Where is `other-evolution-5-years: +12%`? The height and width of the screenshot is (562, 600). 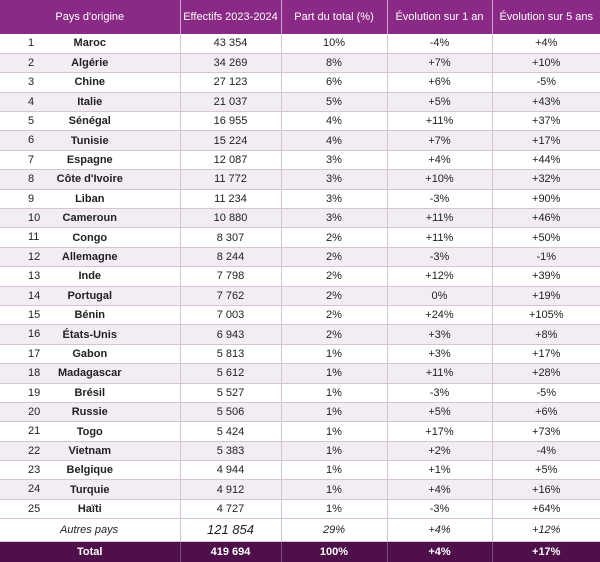 other-evolution-5-years: +12% is located at coordinates (546, 530).